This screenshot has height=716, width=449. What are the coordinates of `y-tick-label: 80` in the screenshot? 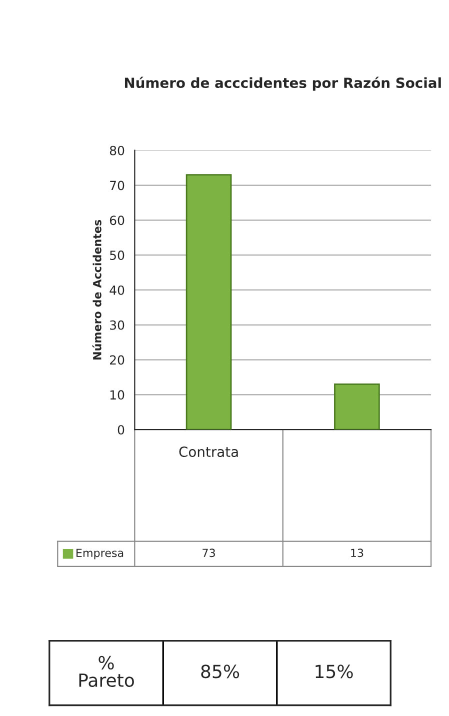 It's located at (117, 151).